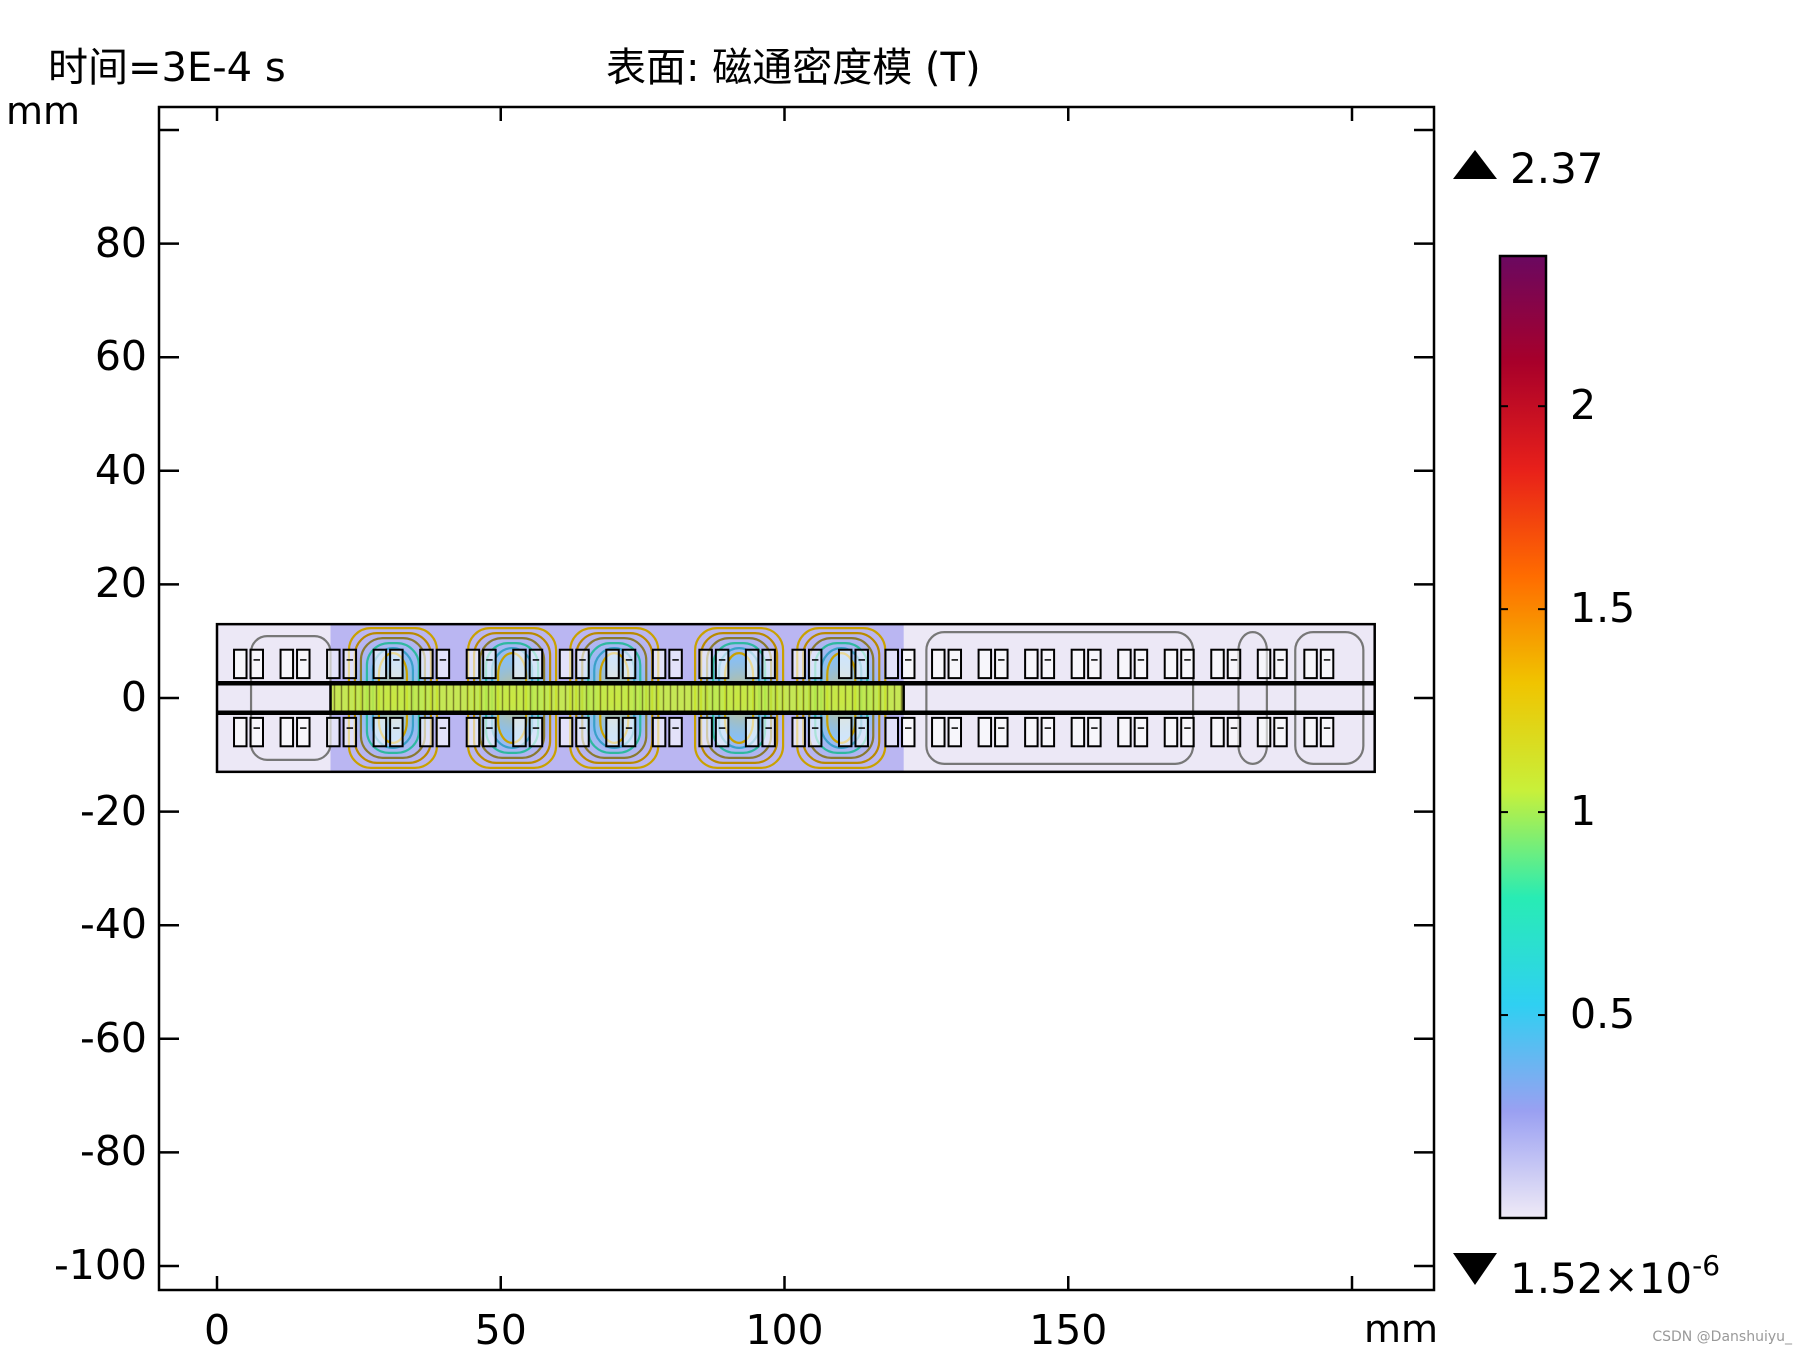 This screenshot has width=1800, height=1354. I want to click on y-tick-label: -60, so click(113, 1037).